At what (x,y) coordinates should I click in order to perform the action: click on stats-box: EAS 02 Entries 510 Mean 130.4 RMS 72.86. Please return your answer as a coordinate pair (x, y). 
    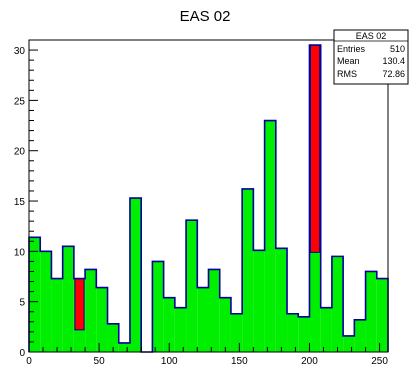
    Looking at the image, I should click on (371, 57).